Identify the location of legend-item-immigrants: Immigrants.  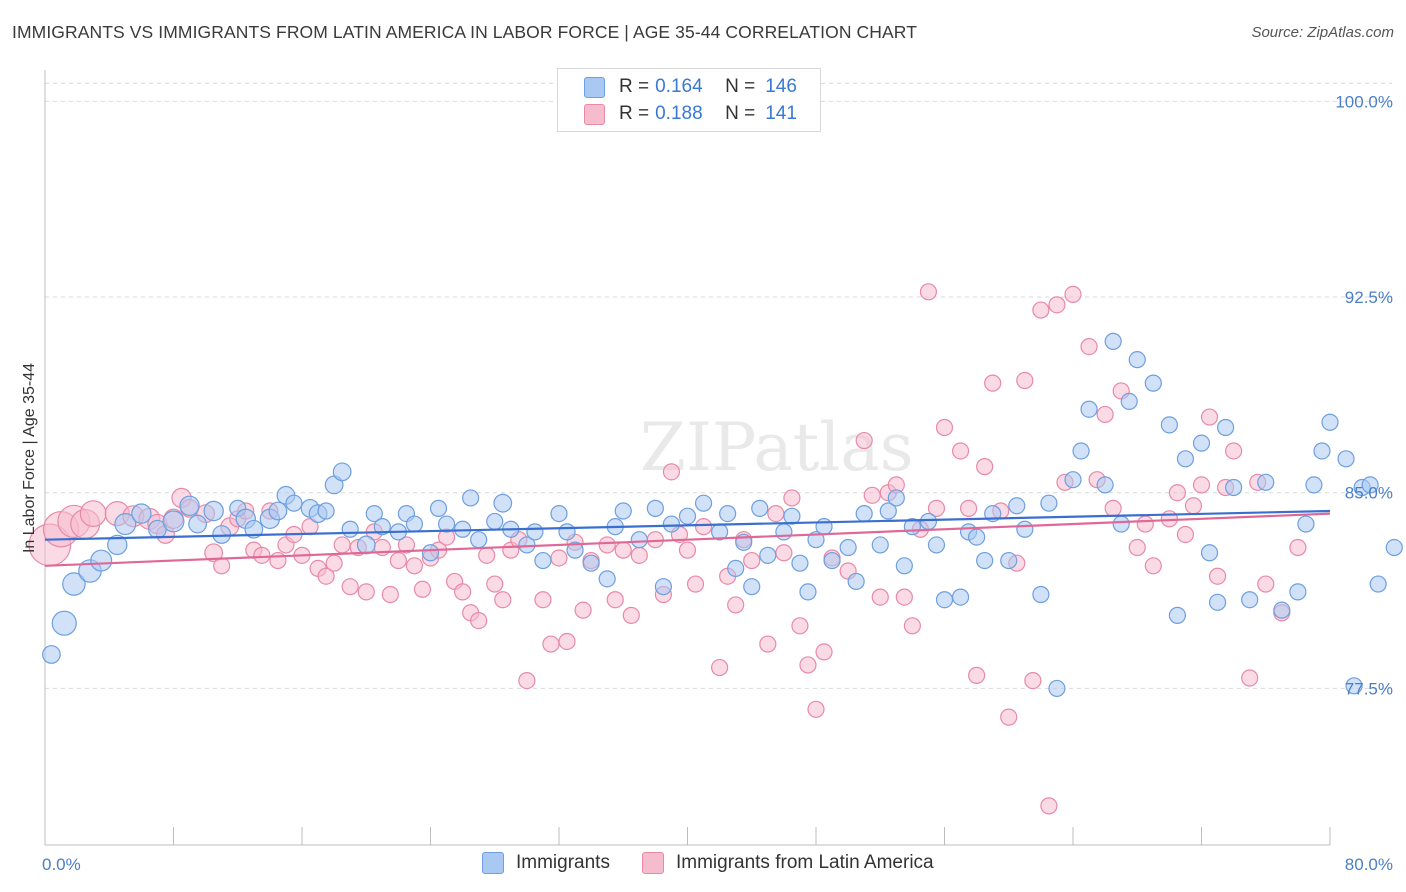
(546, 863).